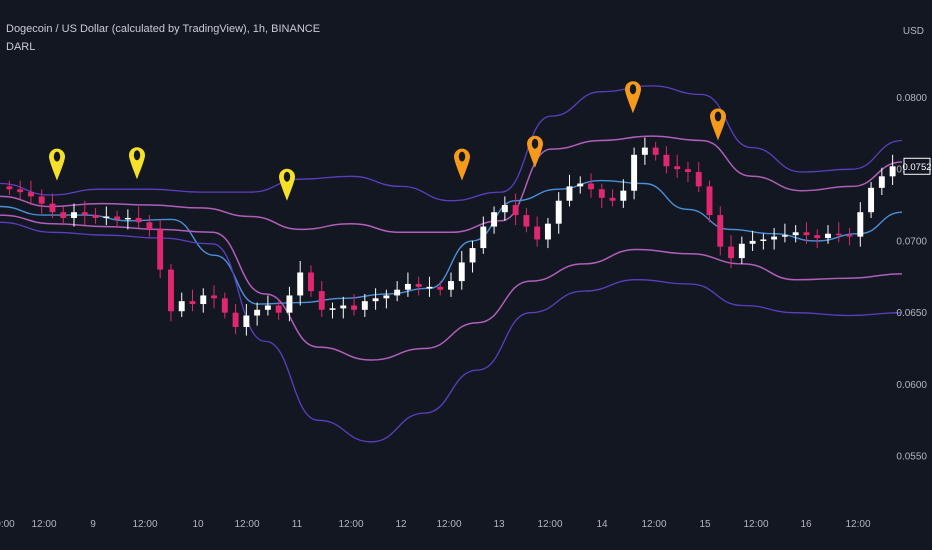 The image size is (932, 550). What do you see at coordinates (911, 385) in the screenshot?
I see `price-tick-label: 0.0600` at bounding box center [911, 385].